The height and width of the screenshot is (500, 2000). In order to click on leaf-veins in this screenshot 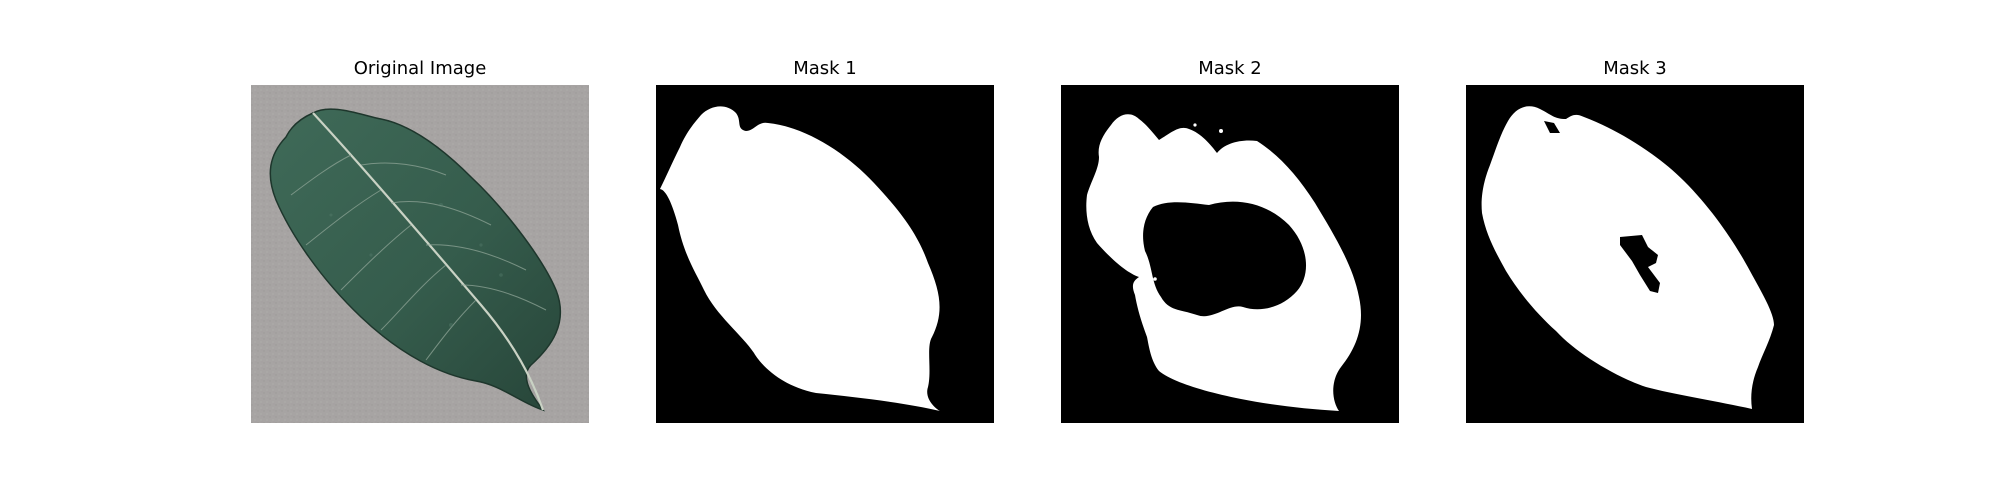, I will do `click(418, 257)`.